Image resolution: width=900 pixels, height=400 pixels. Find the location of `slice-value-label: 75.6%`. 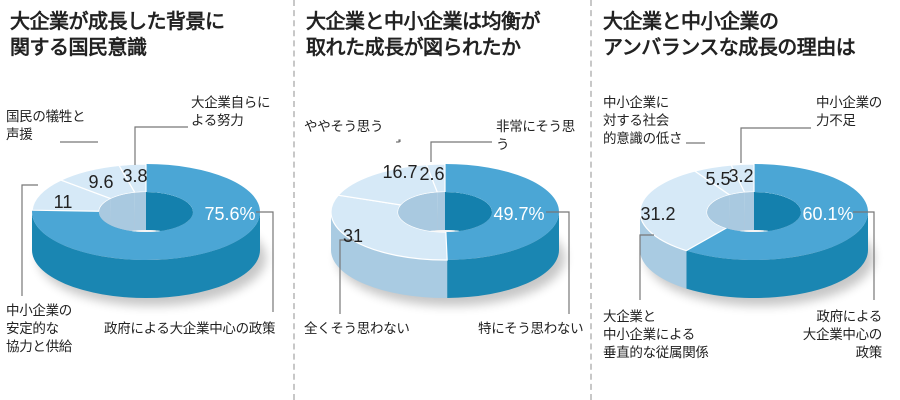

slice-value-label: 75.6% is located at coordinates (229, 214).